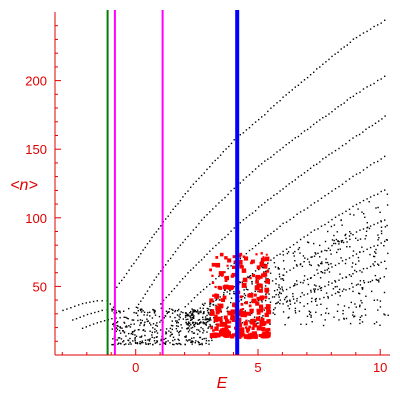 Image resolution: width=400 pixels, height=400 pixels. What do you see at coordinates (36, 81) in the screenshot?
I see `y-tick-label: 200` at bounding box center [36, 81].